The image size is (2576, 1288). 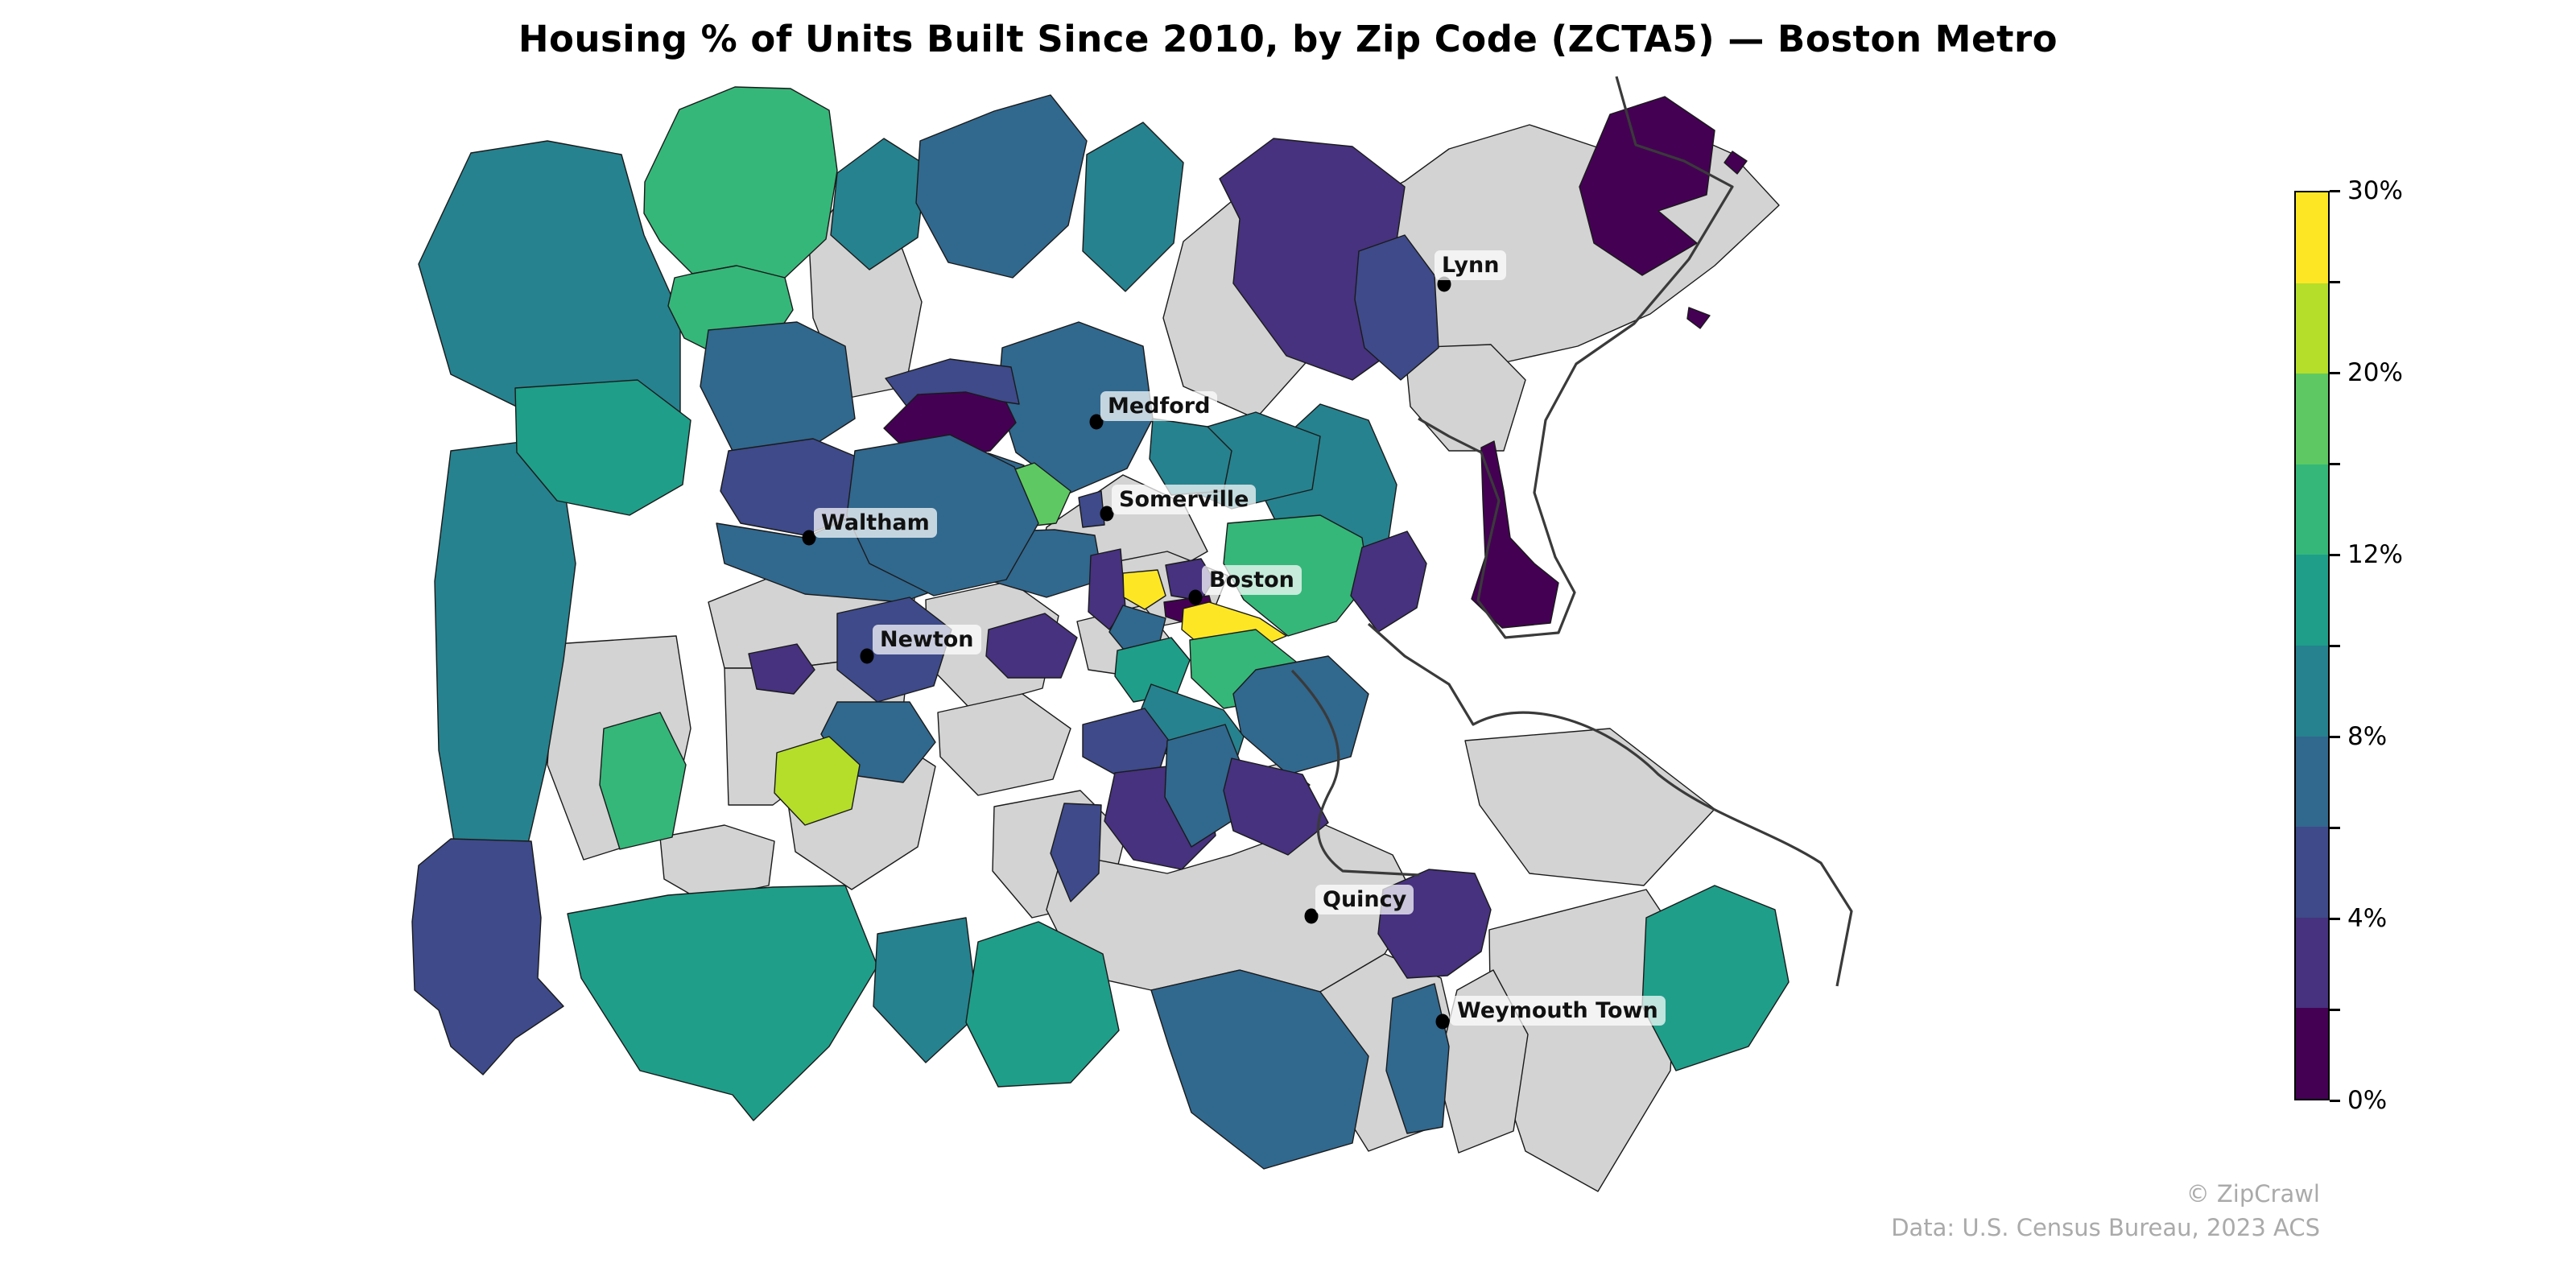 What do you see at coordinates (1159, 406) in the screenshot?
I see `city-label-medford: Medford` at bounding box center [1159, 406].